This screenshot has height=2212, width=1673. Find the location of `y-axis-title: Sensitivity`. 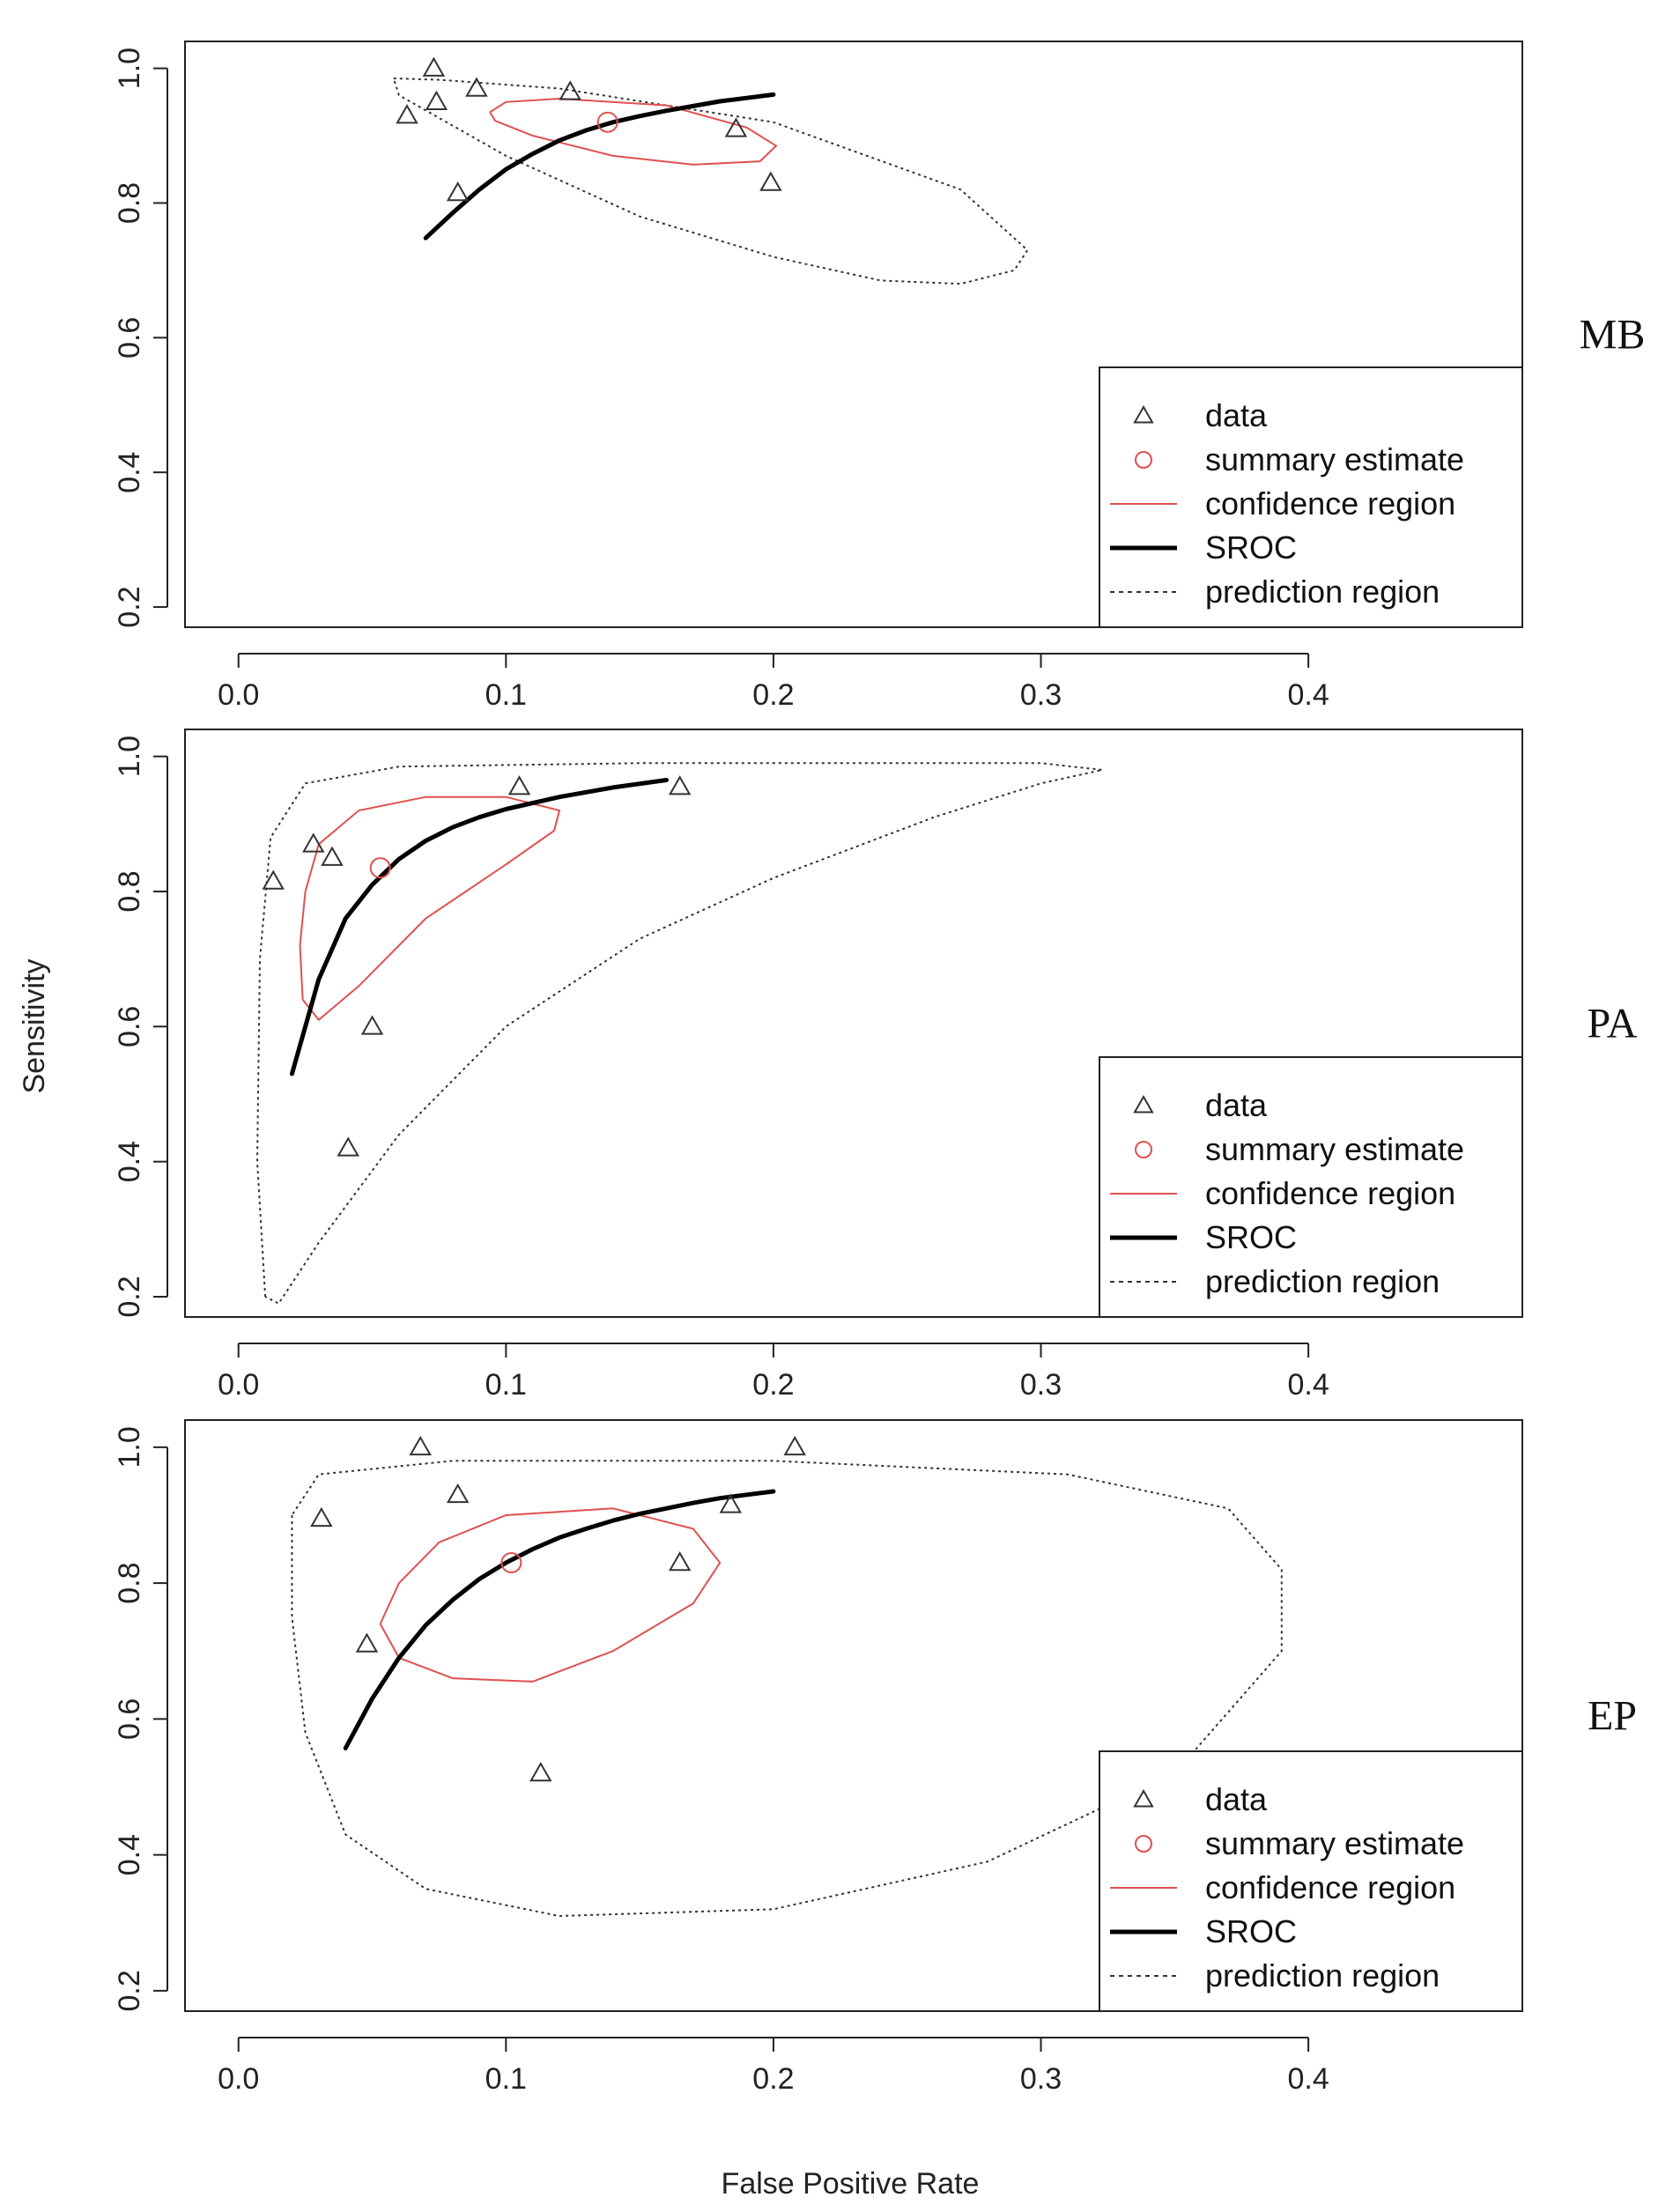

y-axis-title: Sensitivity is located at coordinates (34, 1025).